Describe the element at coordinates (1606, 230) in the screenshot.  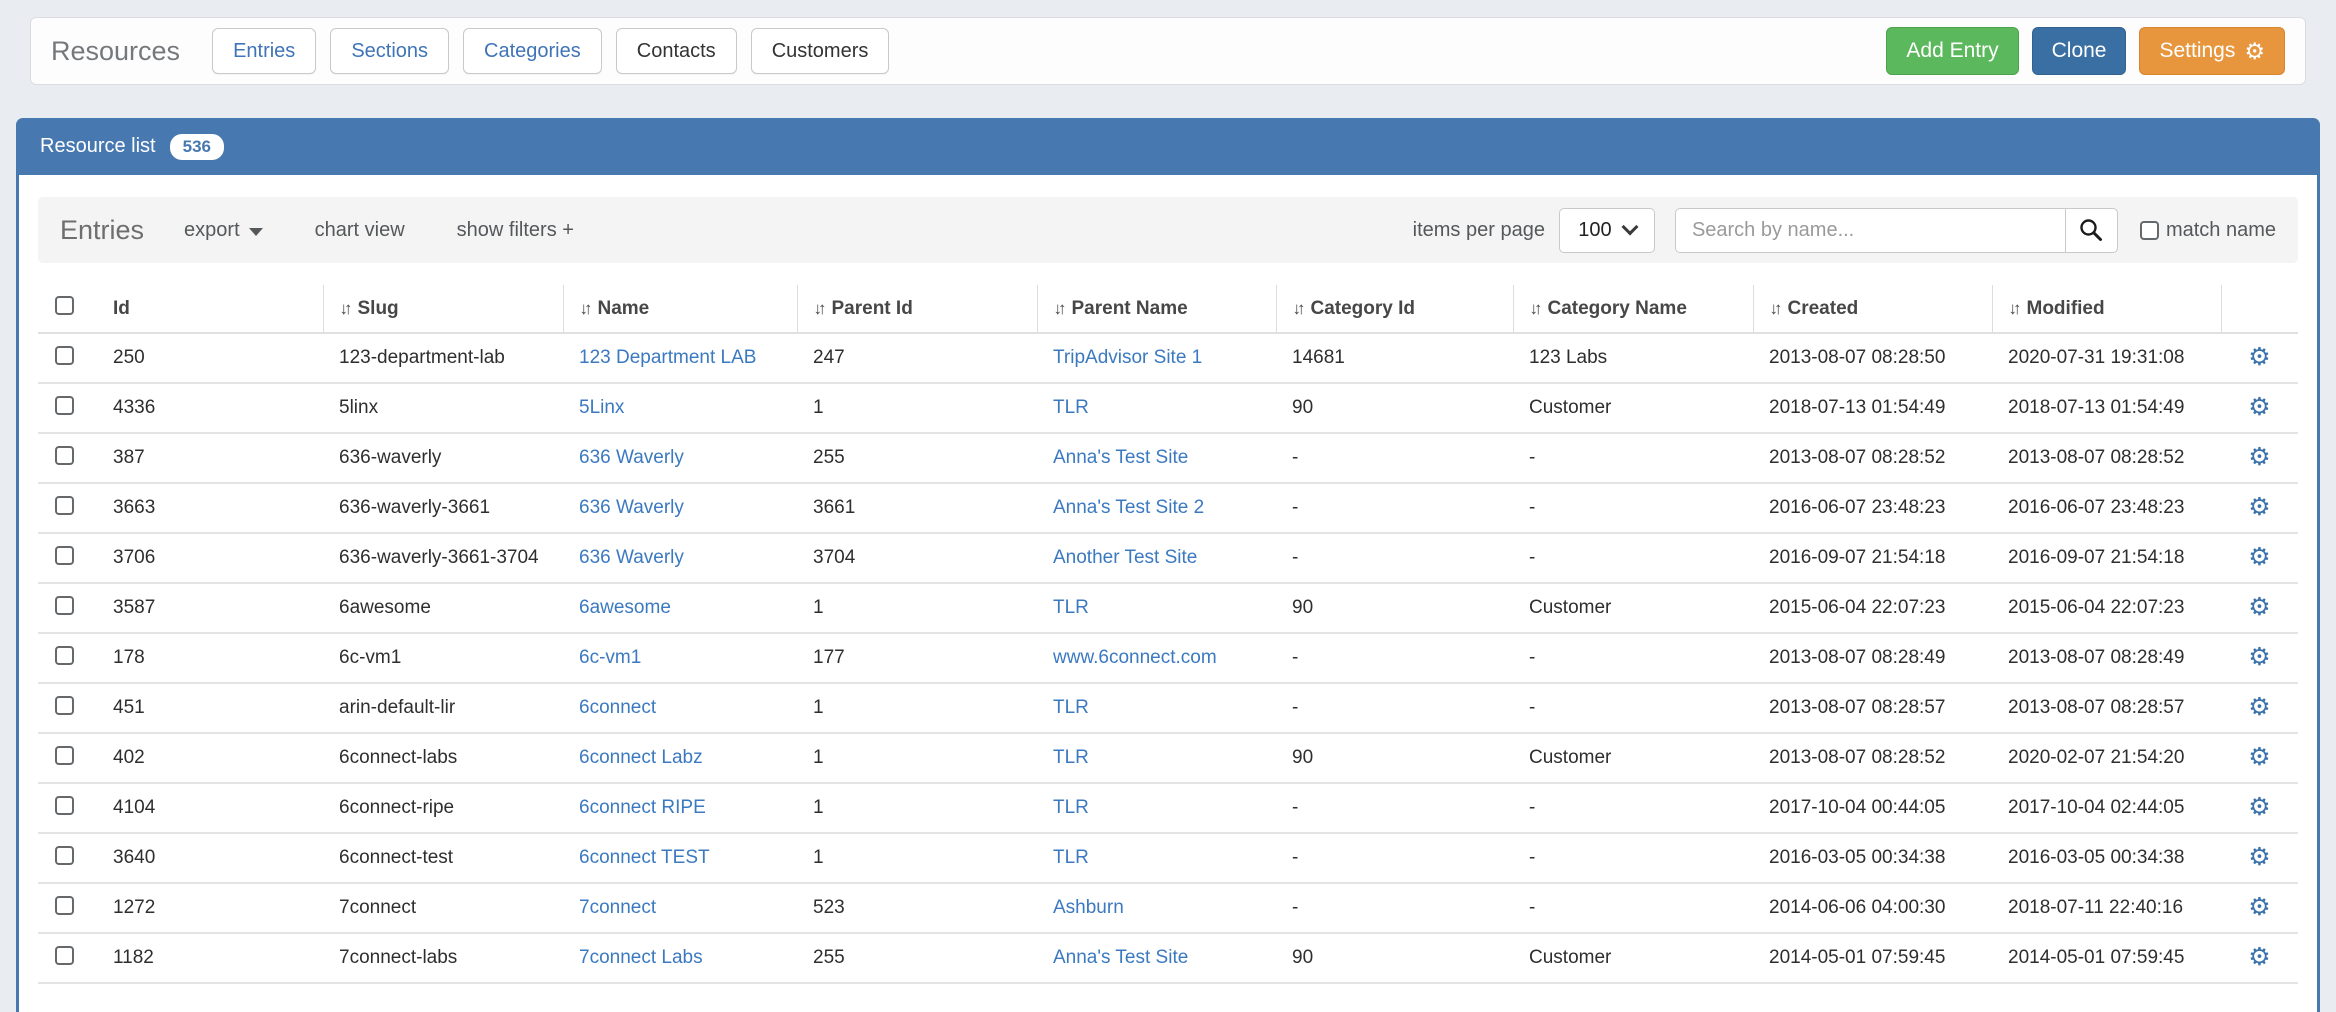
I see `items-per-page-select: 100` at that location.